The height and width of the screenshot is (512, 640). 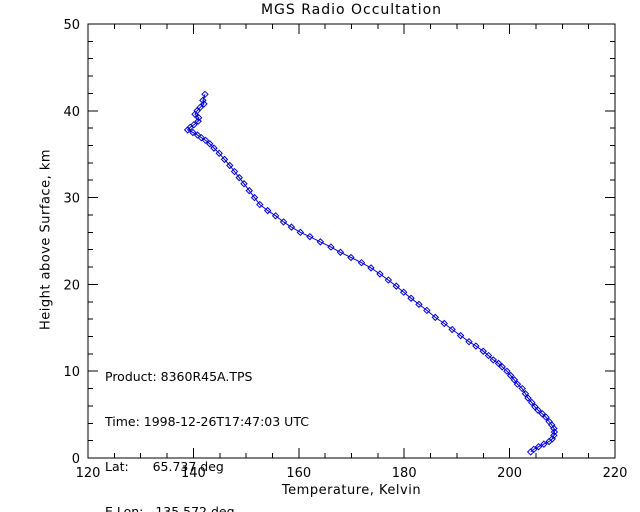 I want to click on x-tick-label: 160, so click(x=298, y=473).